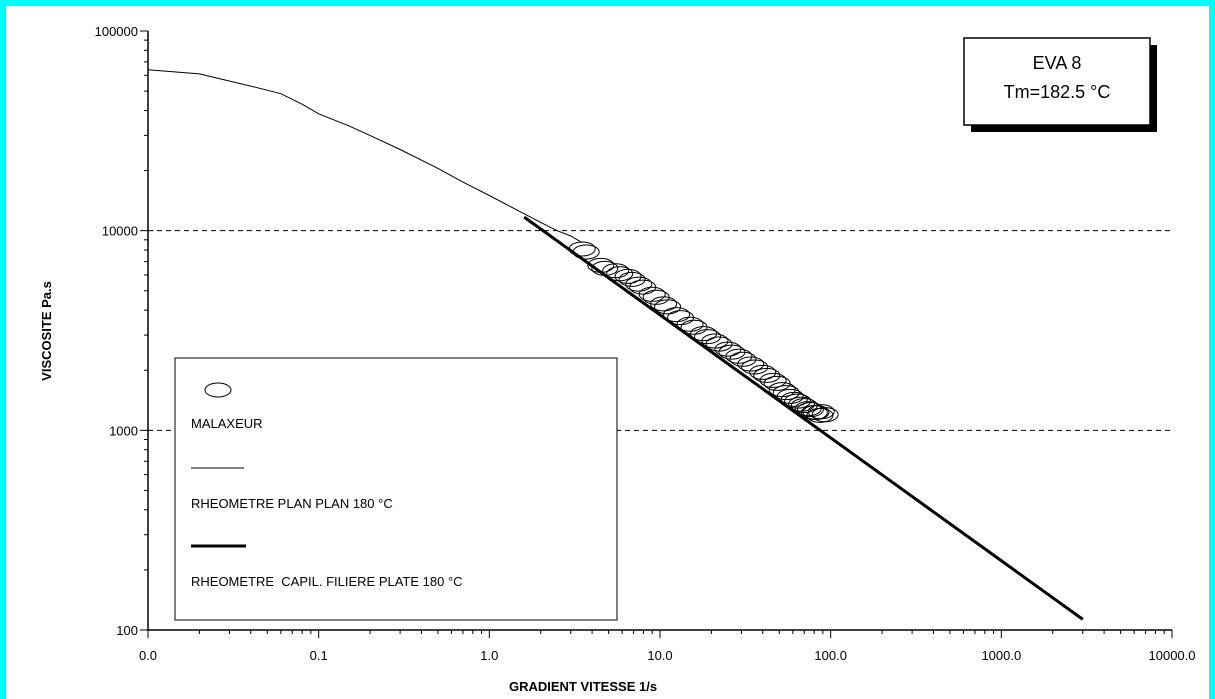  Describe the element at coordinates (46, 331) in the screenshot. I see `y-axis-title: VISCOSITE Pa.s` at that location.